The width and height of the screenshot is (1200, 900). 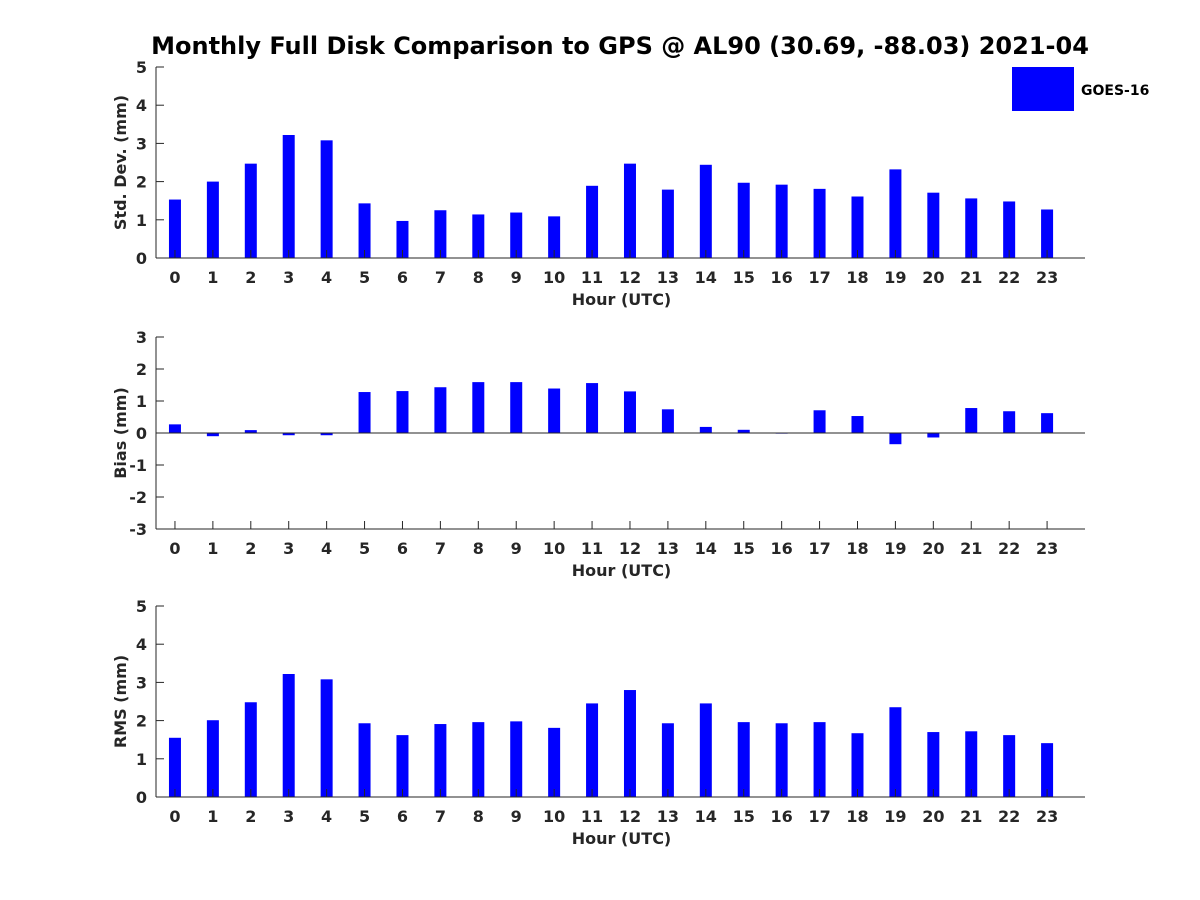 What do you see at coordinates (971, 277) in the screenshot?
I see `x-tick-label-std-dev-21: 21` at bounding box center [971, 277].